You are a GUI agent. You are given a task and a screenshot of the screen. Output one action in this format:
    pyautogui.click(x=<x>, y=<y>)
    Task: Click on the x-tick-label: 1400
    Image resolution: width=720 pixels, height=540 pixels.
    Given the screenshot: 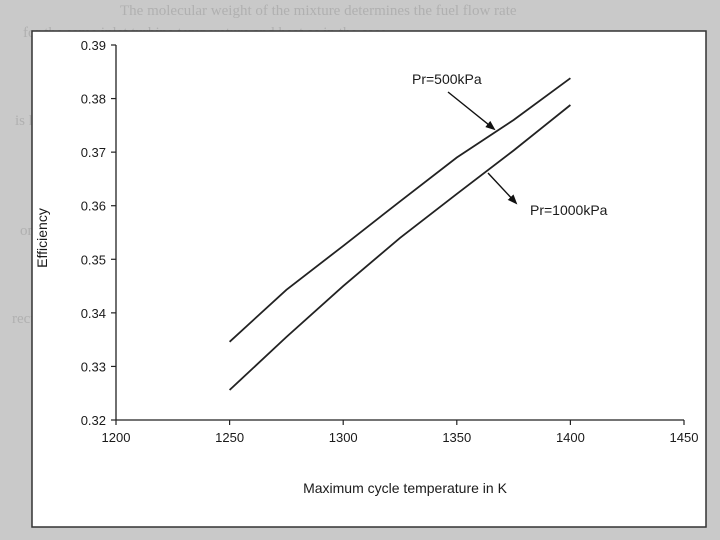 What is the action you would take?
    pyautogui.click(x=570, y=437)
    